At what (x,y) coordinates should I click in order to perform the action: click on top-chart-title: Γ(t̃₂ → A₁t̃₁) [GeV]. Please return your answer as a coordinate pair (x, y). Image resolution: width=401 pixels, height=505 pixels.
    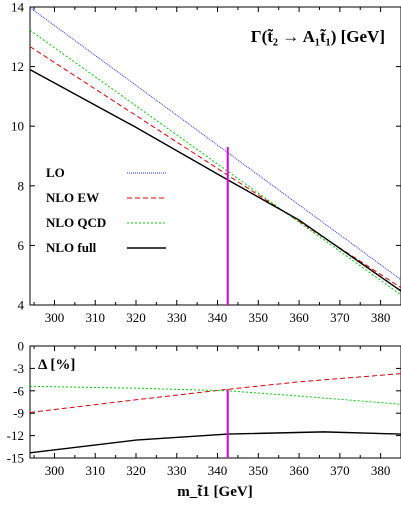
    Looking at the image, I should click on (318, 36).